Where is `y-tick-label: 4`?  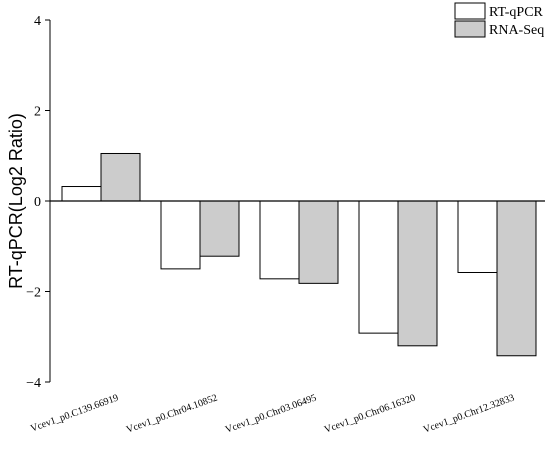
y-tick-label: 4 is located at coordinates (37, 21).